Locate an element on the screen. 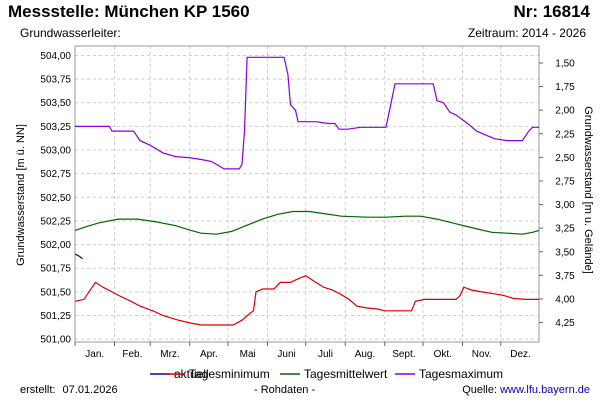 The image size is (600, 400). created-info: erstellt: 07.01.2026 is located at coordinates (69, 390).